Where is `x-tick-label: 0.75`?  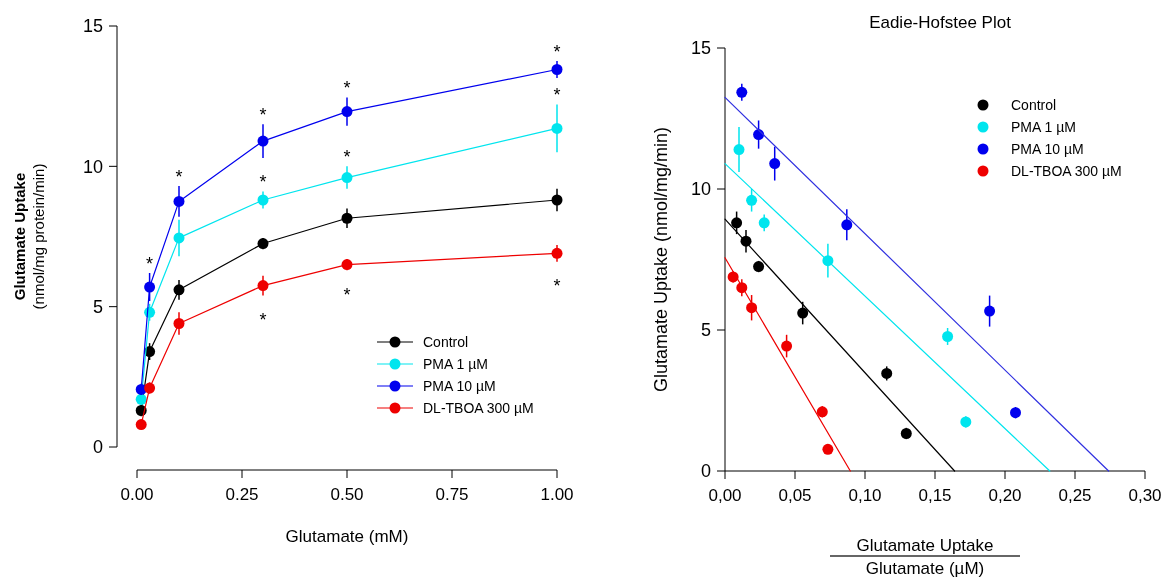 x-tick-label: 0.75 is located at coordinates (452, 494).